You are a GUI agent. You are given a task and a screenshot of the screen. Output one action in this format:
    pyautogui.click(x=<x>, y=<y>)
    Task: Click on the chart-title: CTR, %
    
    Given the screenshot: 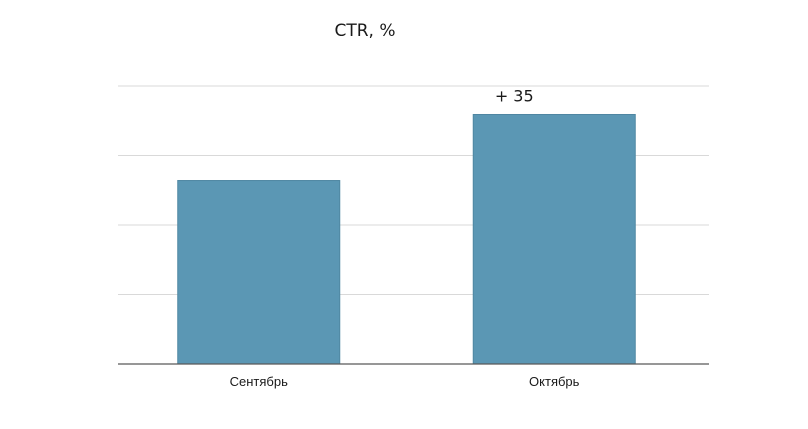 What is the action you would take?
    pyautogui.click(x=364, y=31)
    